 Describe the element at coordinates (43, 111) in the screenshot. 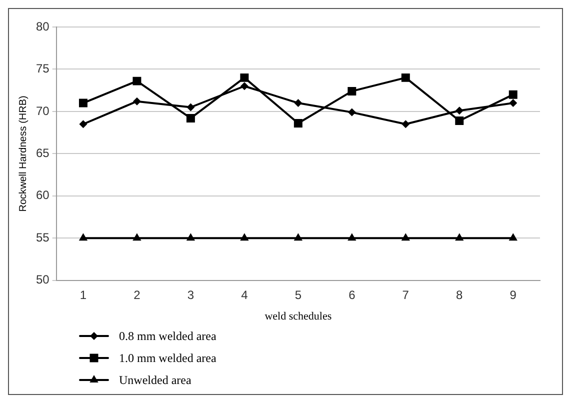

I see `y-tick-label: 70` at that location.